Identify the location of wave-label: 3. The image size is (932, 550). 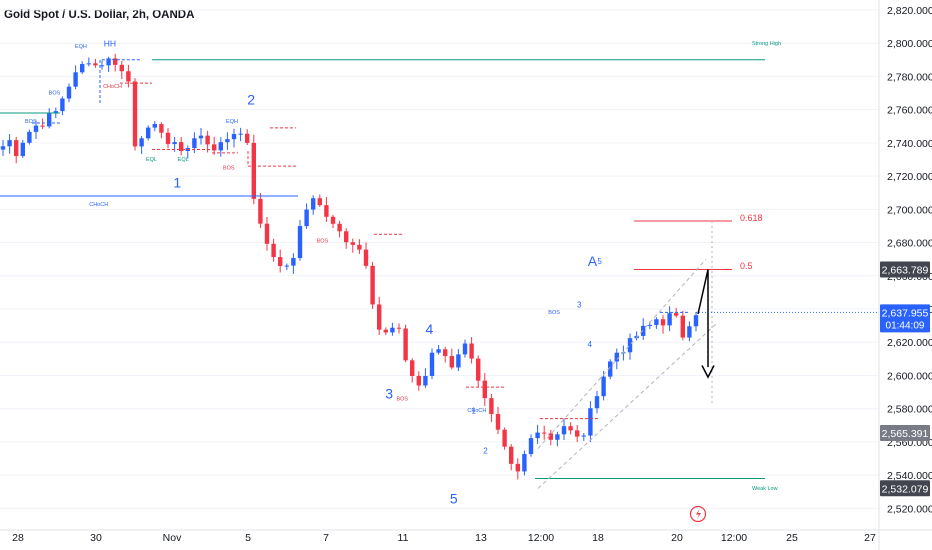
(579, 304).